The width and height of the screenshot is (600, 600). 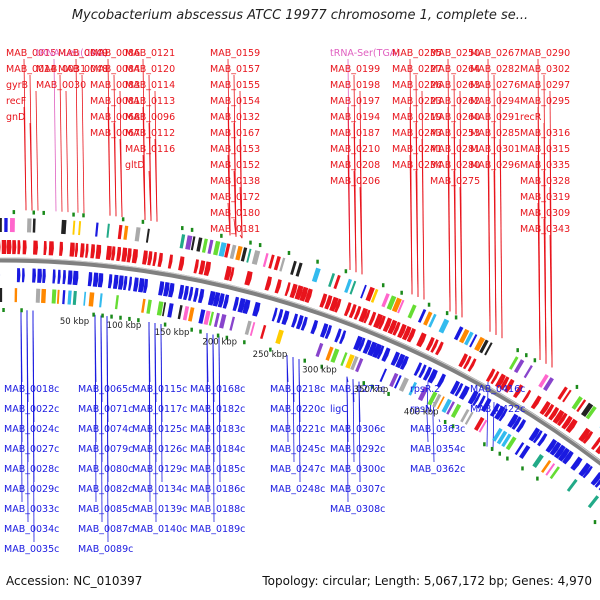 What do you see at coordinates (495, 149) in the screenshot?
I see `gene-label: MAB_0301` at bounding box center [495, 149].